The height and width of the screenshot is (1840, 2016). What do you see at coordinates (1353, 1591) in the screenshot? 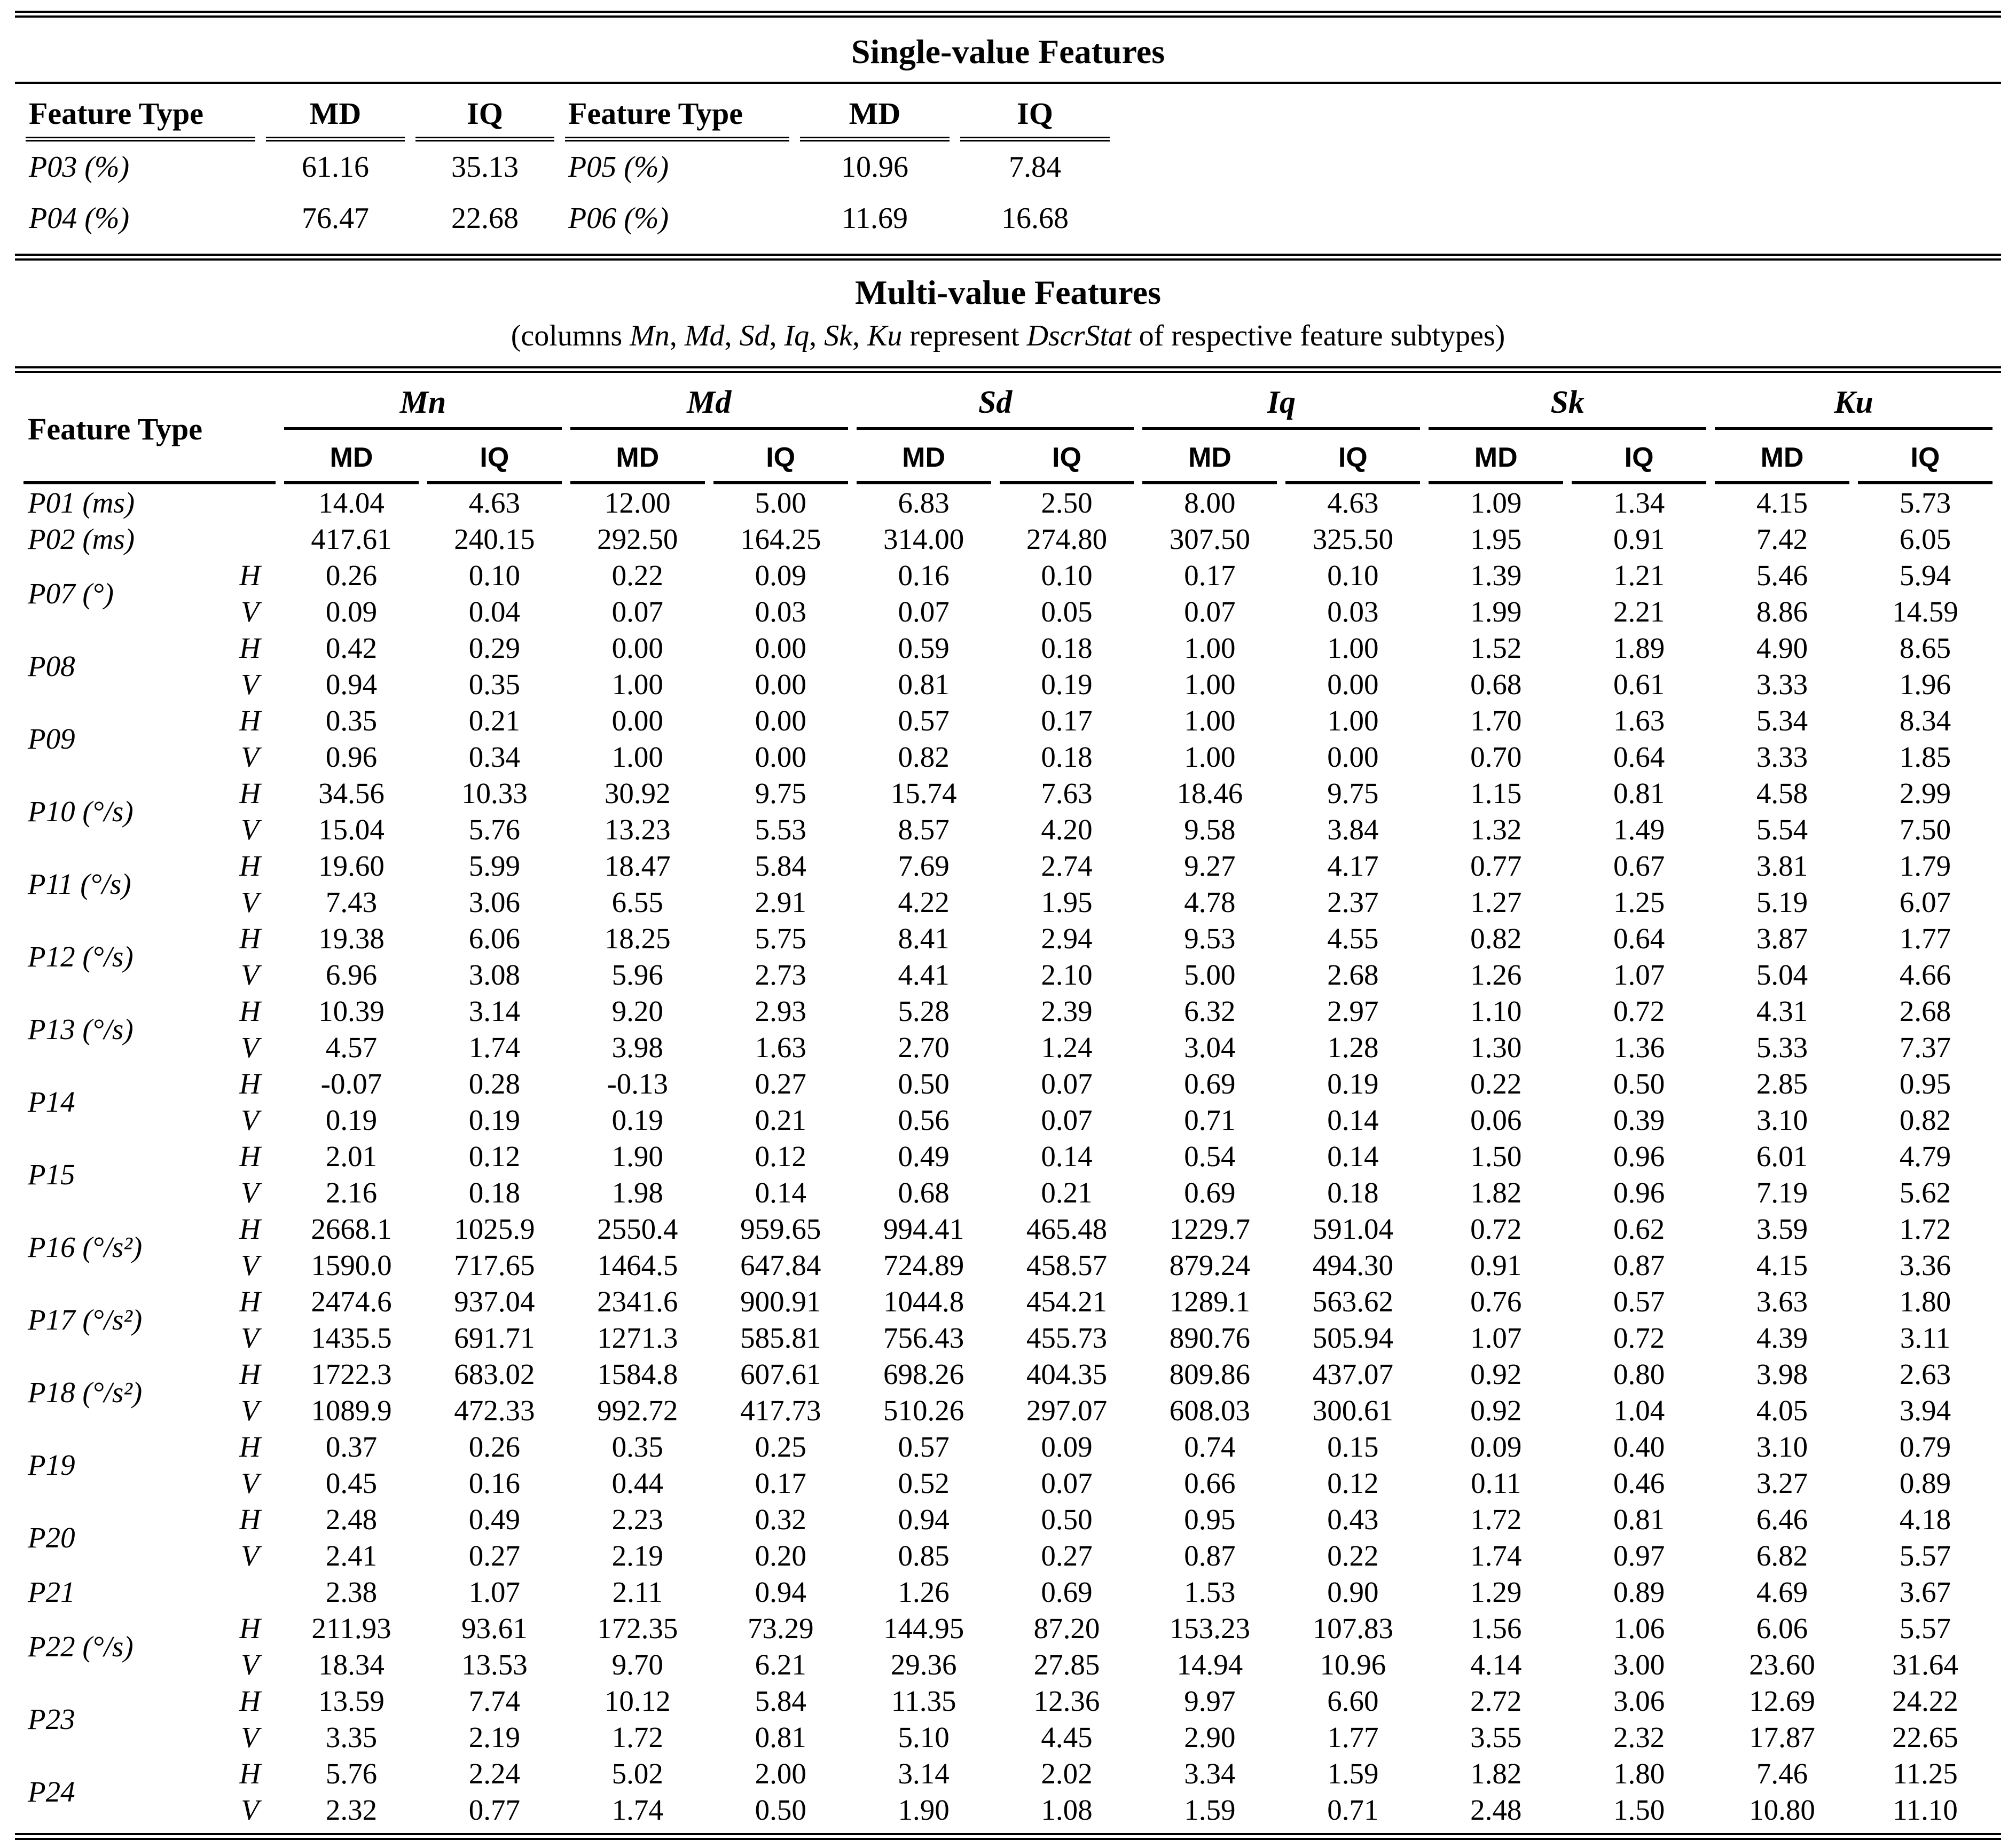
I see `value-cell: 0.90` at bounding box center [1353, 1591].